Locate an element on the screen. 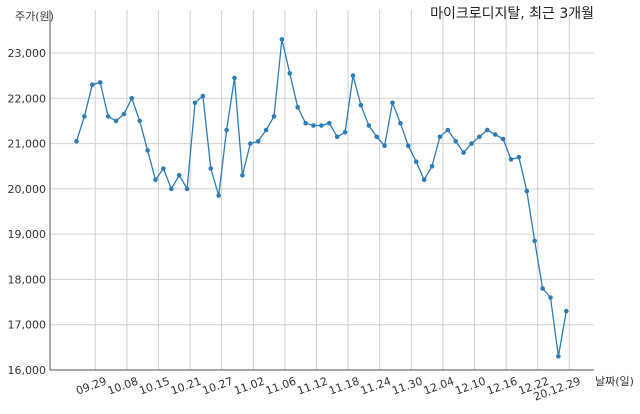 The height and width of the screenshot is (414, 640). x-tick-label: 12.16 is located at coordinates (502, 386).